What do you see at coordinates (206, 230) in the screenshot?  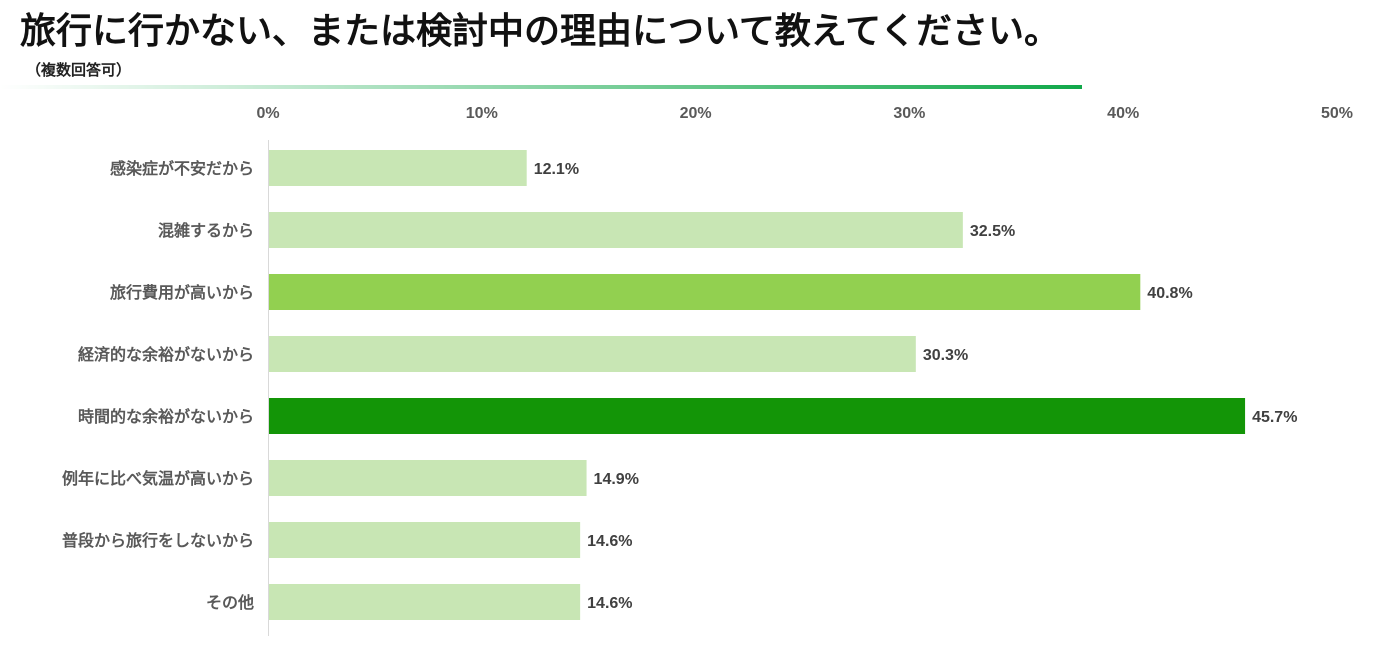 I see `category-label: 混雑するから` at bounding box center [206, 230].